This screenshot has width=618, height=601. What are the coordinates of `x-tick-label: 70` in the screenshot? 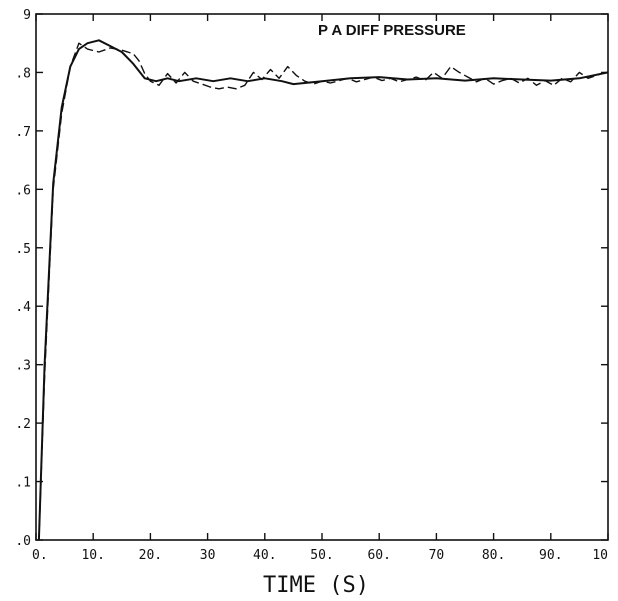 It's located at (437, 555).